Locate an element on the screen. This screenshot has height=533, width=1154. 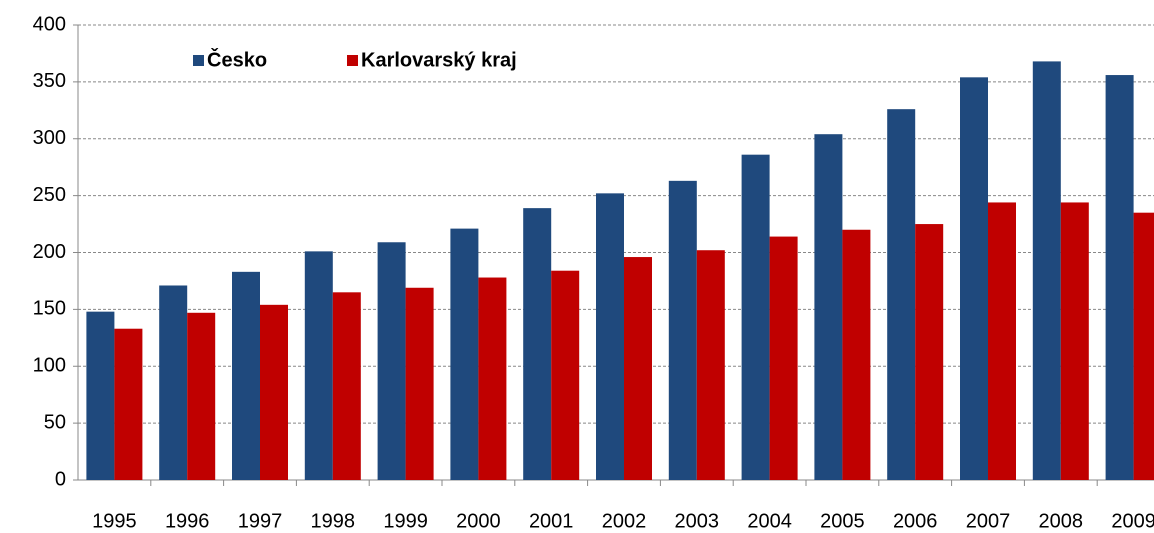
legend-label: Karlovarský kraj is located at coordinates (439, 60).